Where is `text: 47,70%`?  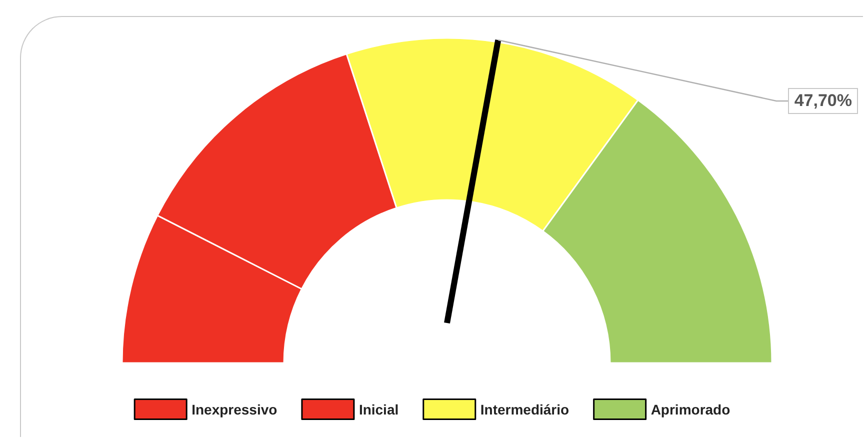
text: 47,70% is located at coordinates (823, 101).